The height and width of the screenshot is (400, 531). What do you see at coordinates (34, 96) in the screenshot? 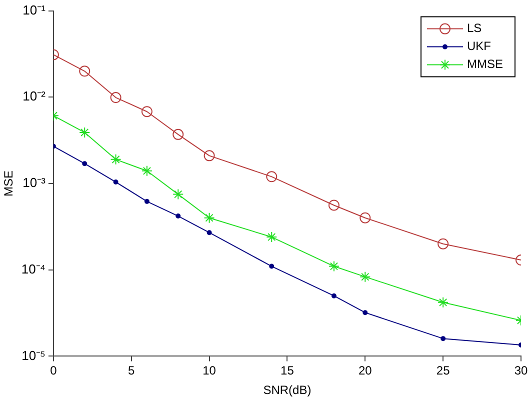
I see `y-tick-label: 10⁻²` at bounding box center [34, 96].